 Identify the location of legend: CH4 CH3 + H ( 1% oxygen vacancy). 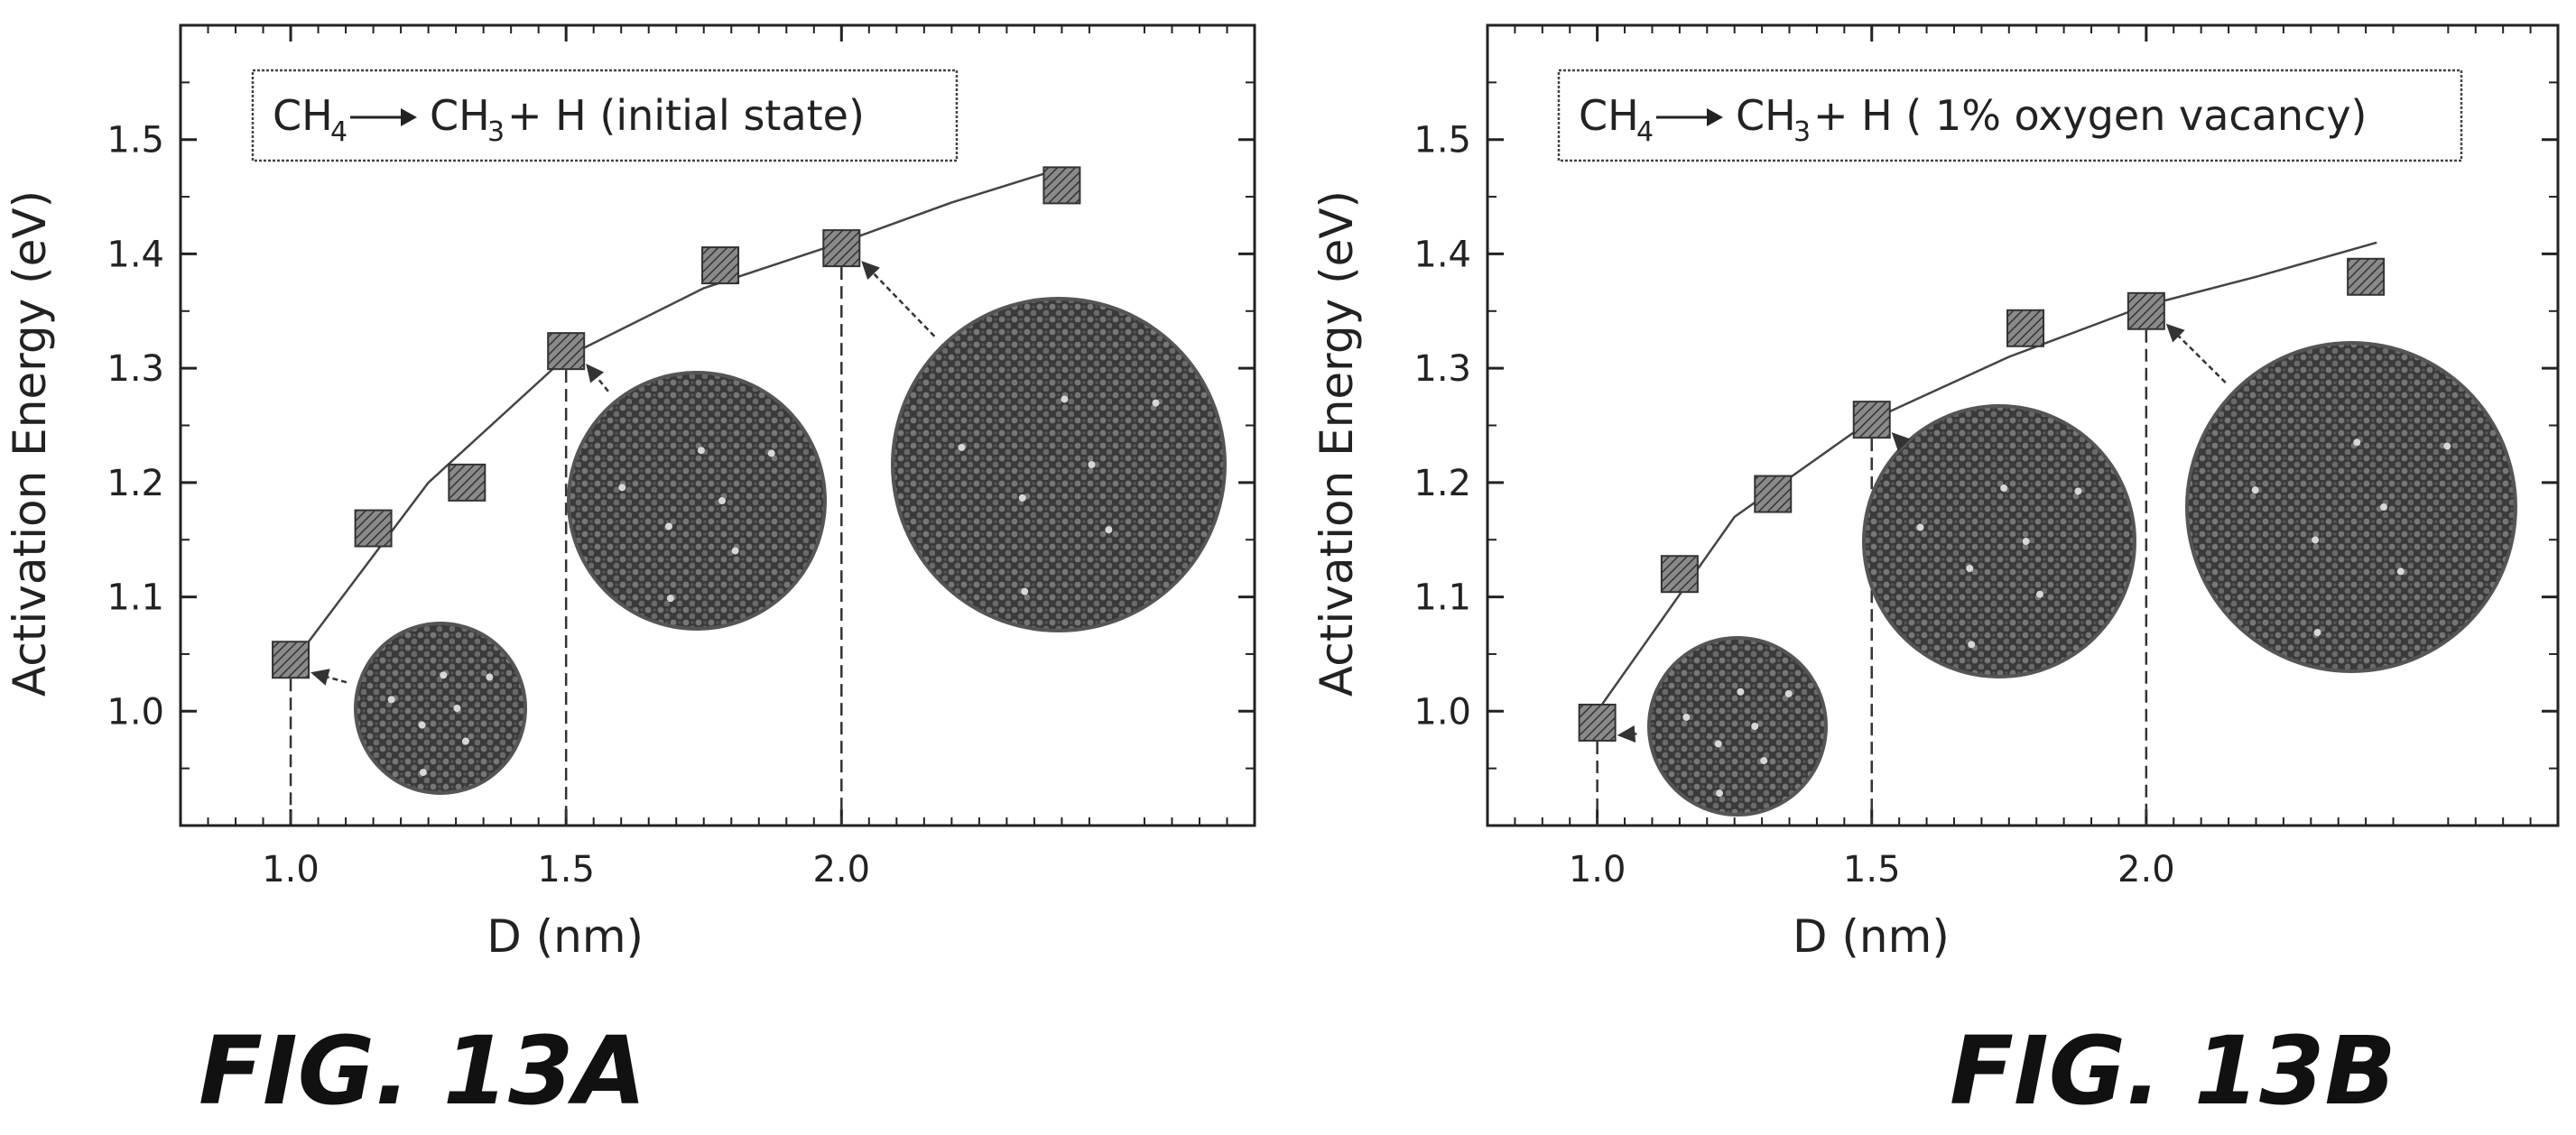
(2010, 115).